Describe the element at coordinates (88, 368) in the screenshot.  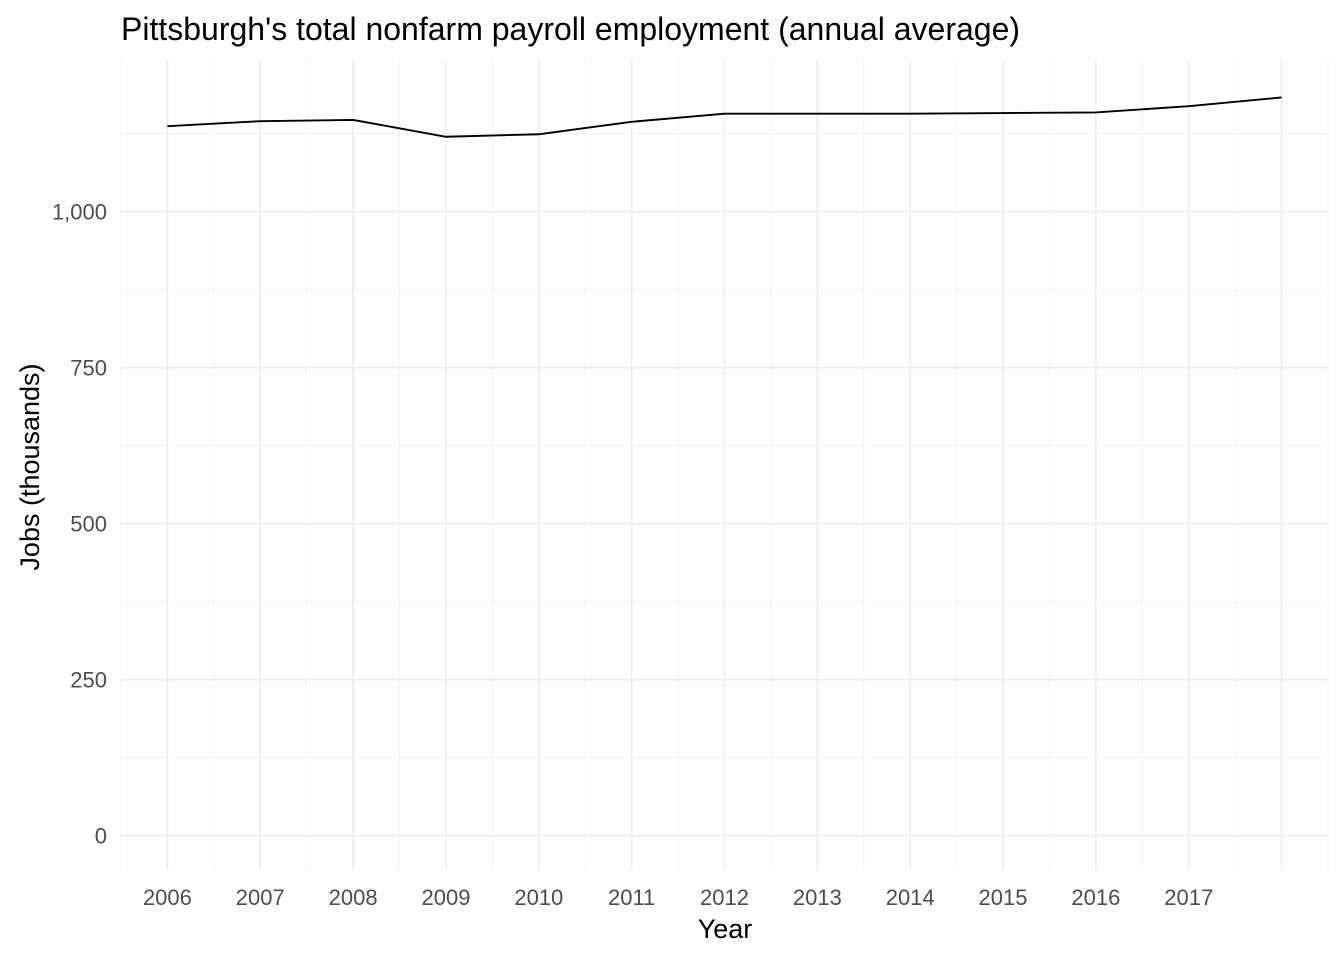
I see `y-tick-label: 750` at that location.